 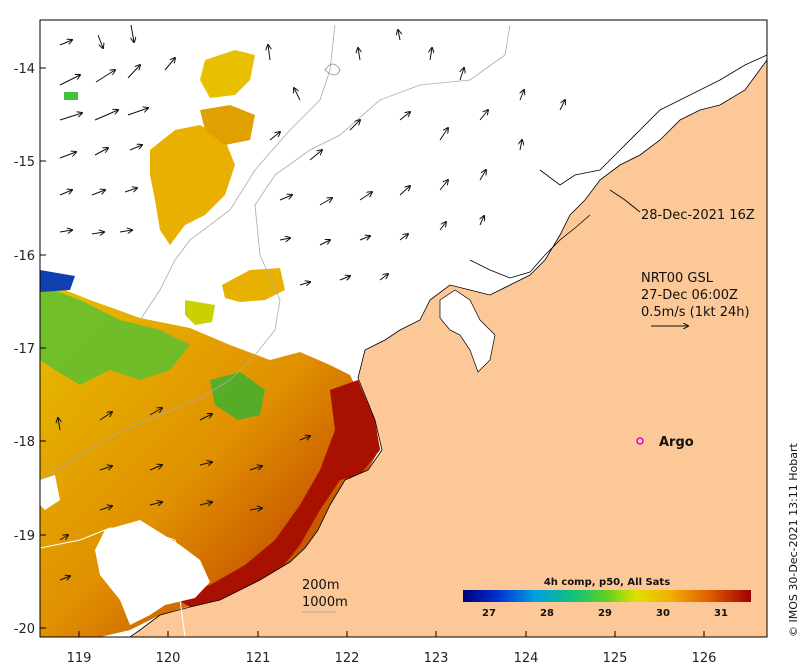 I want to click on colorbar-title: 4h comp, p50, All Sats, so click(x=607, y=582).